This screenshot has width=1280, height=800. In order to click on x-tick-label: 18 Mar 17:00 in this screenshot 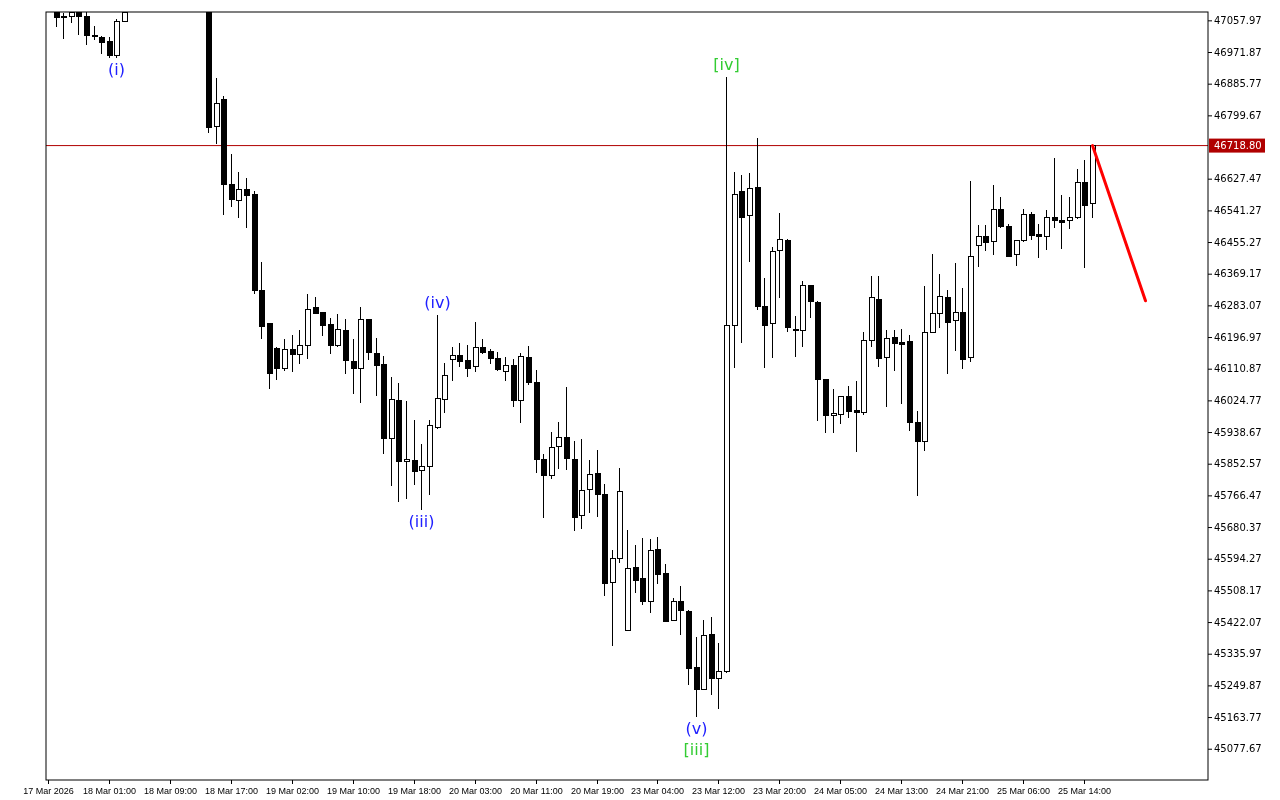, I will do `click(231, 791)`.